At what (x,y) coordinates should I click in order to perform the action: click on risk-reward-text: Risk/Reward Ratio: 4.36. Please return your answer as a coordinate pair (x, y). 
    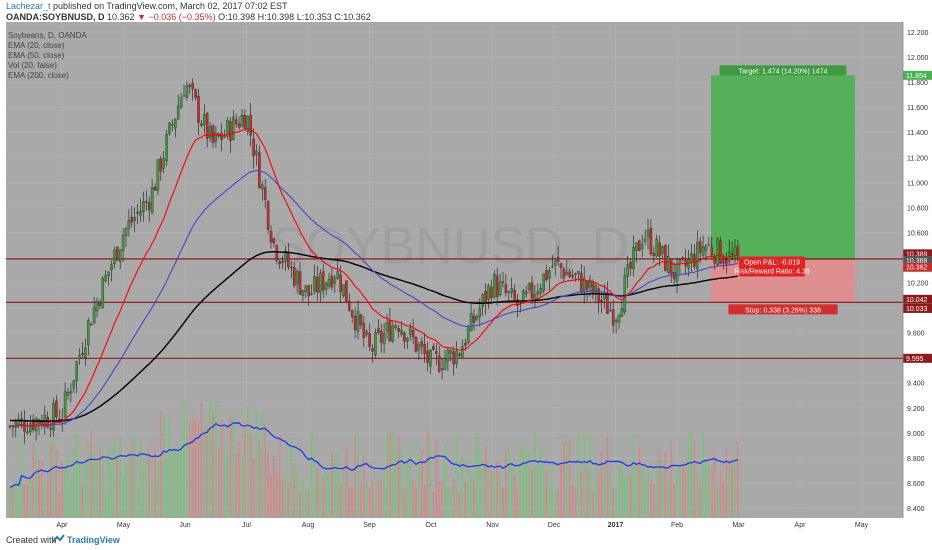
    Looking at the image, I should click on (772, 271).